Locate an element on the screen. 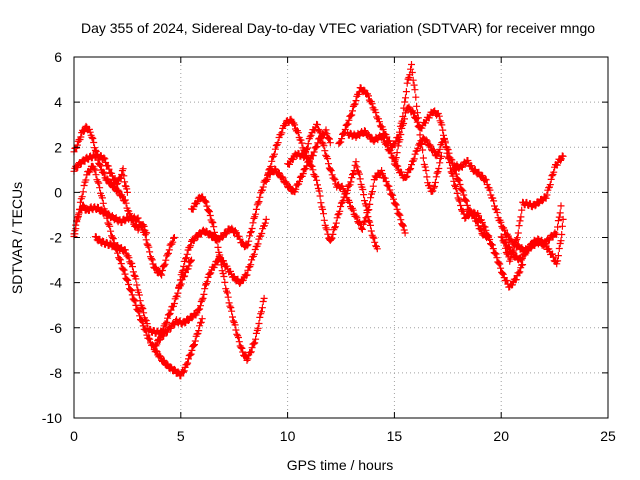  series-track-m is located at coordinates (458, 197).